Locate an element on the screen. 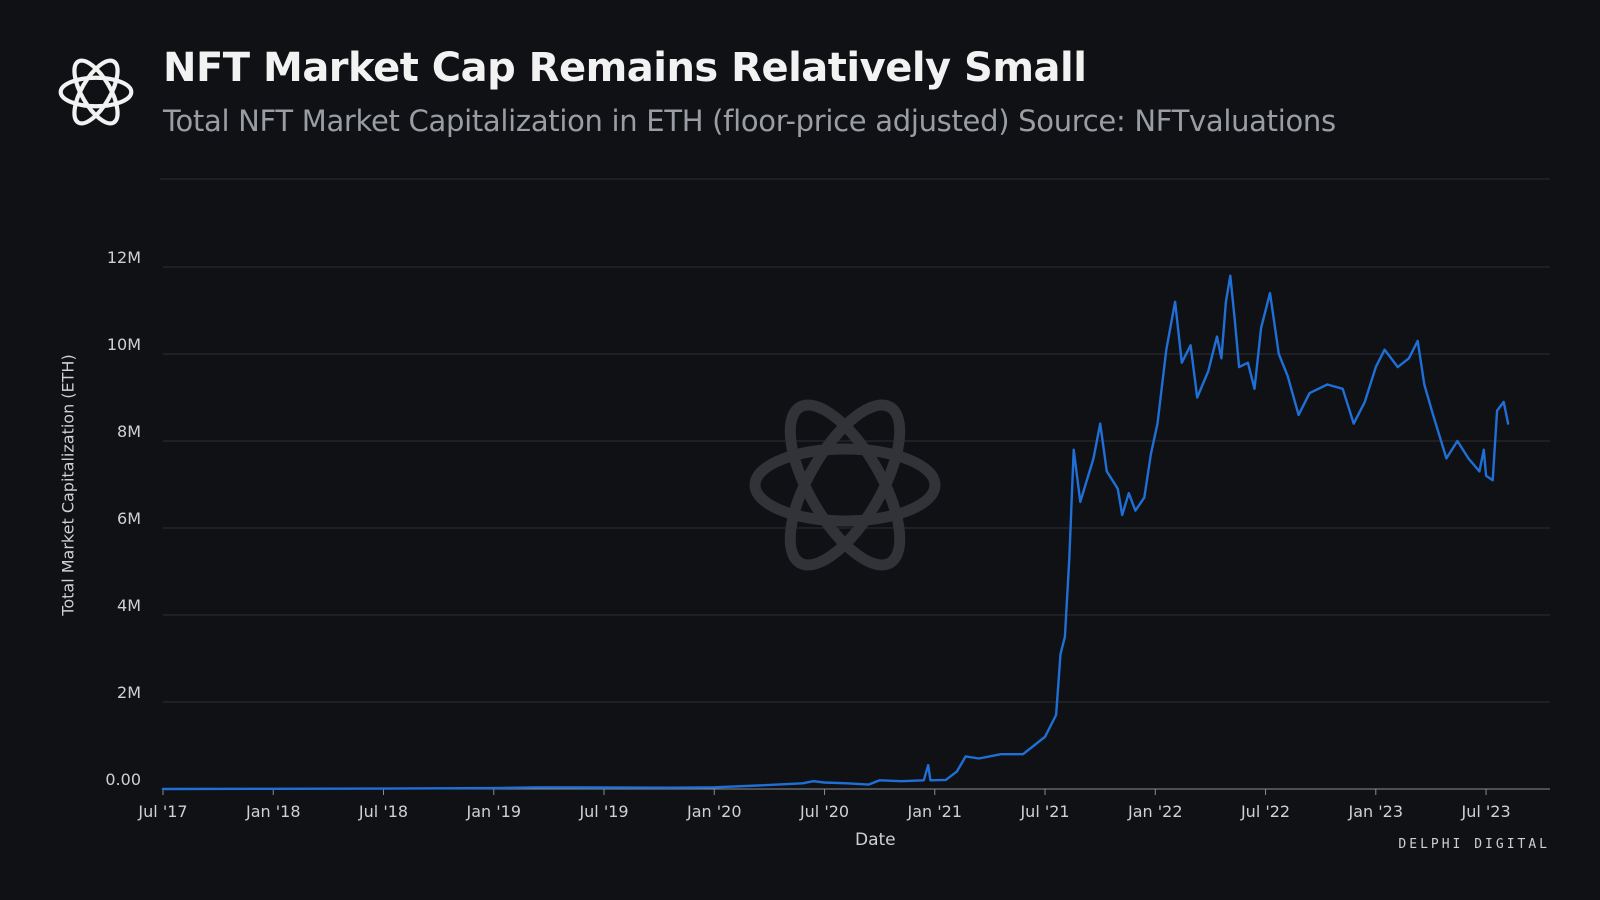  chart-title: NFT Market Cap Remains Relatively Small is located at coordinates (625, 68).